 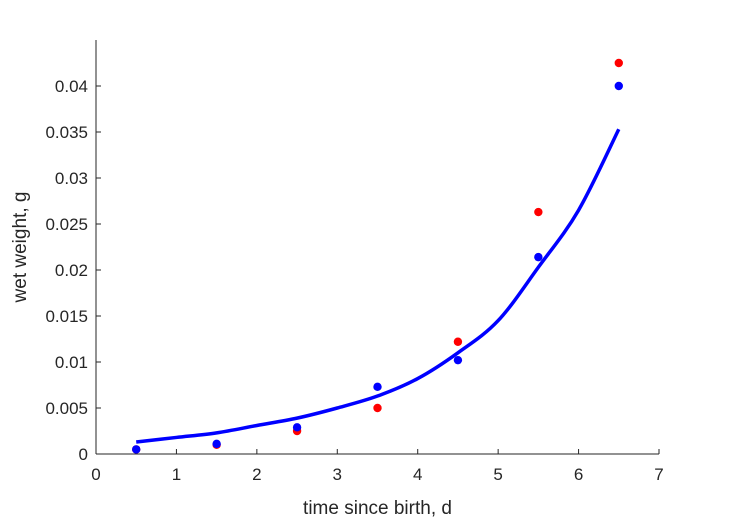 I want to click on y-tick-label: 0.02, so click(x=71, y=270).